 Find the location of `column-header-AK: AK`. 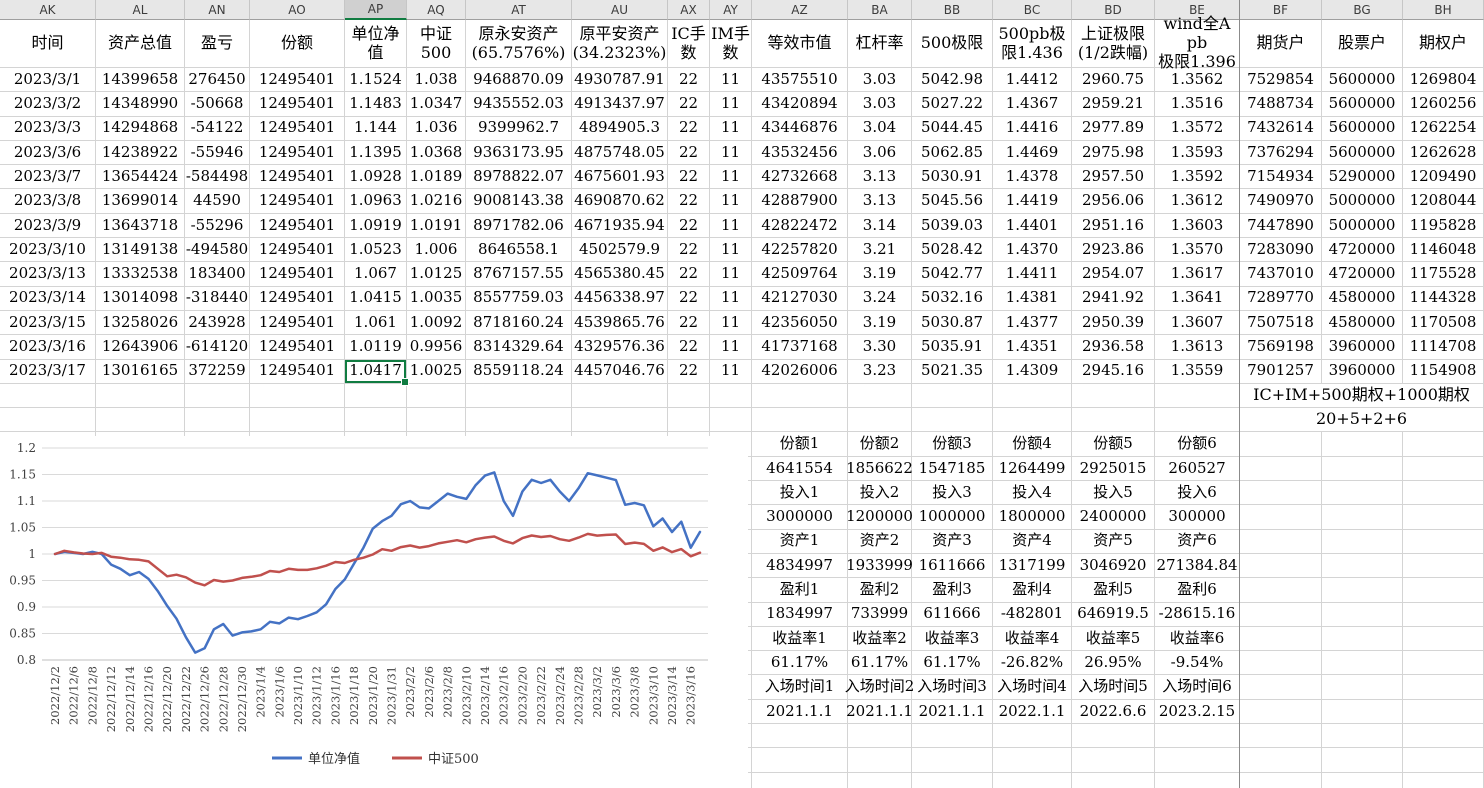

column-header-AK: AK is located at coordinates (48, 10).